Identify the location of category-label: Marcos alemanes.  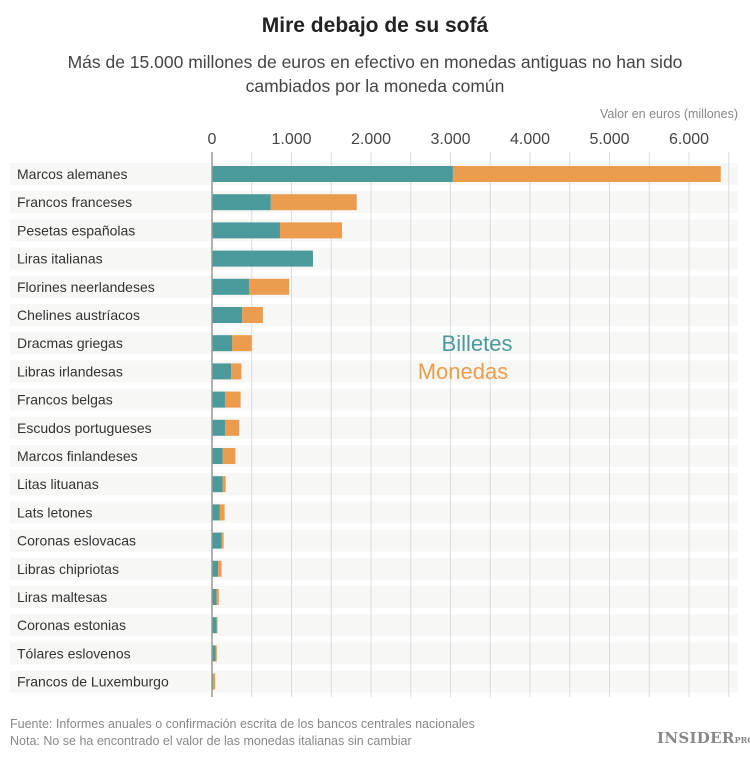
(72, 174).